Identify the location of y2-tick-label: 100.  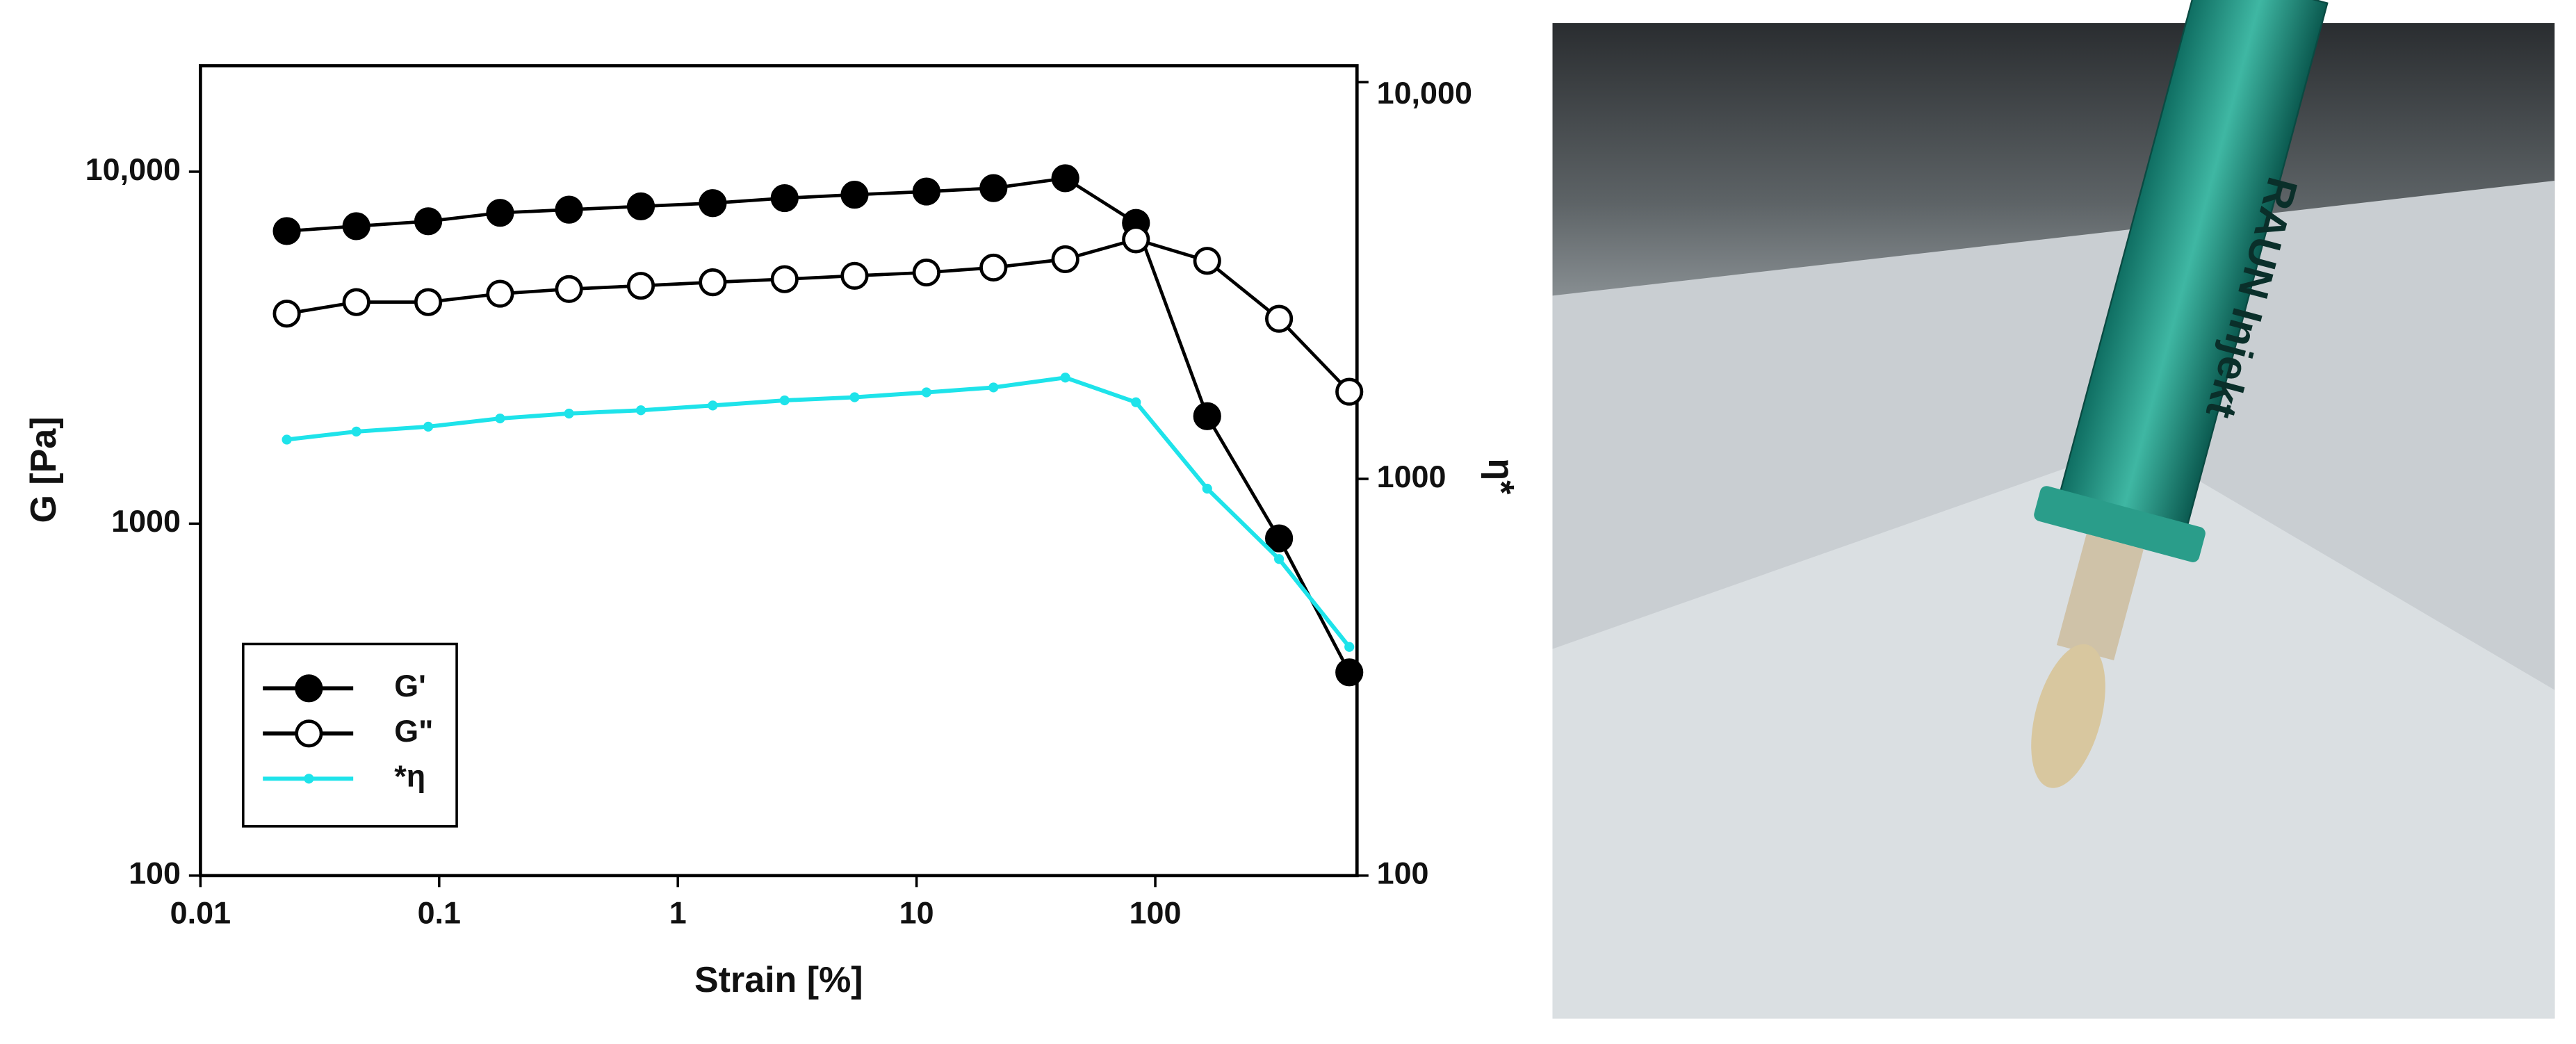
(1403, 873).